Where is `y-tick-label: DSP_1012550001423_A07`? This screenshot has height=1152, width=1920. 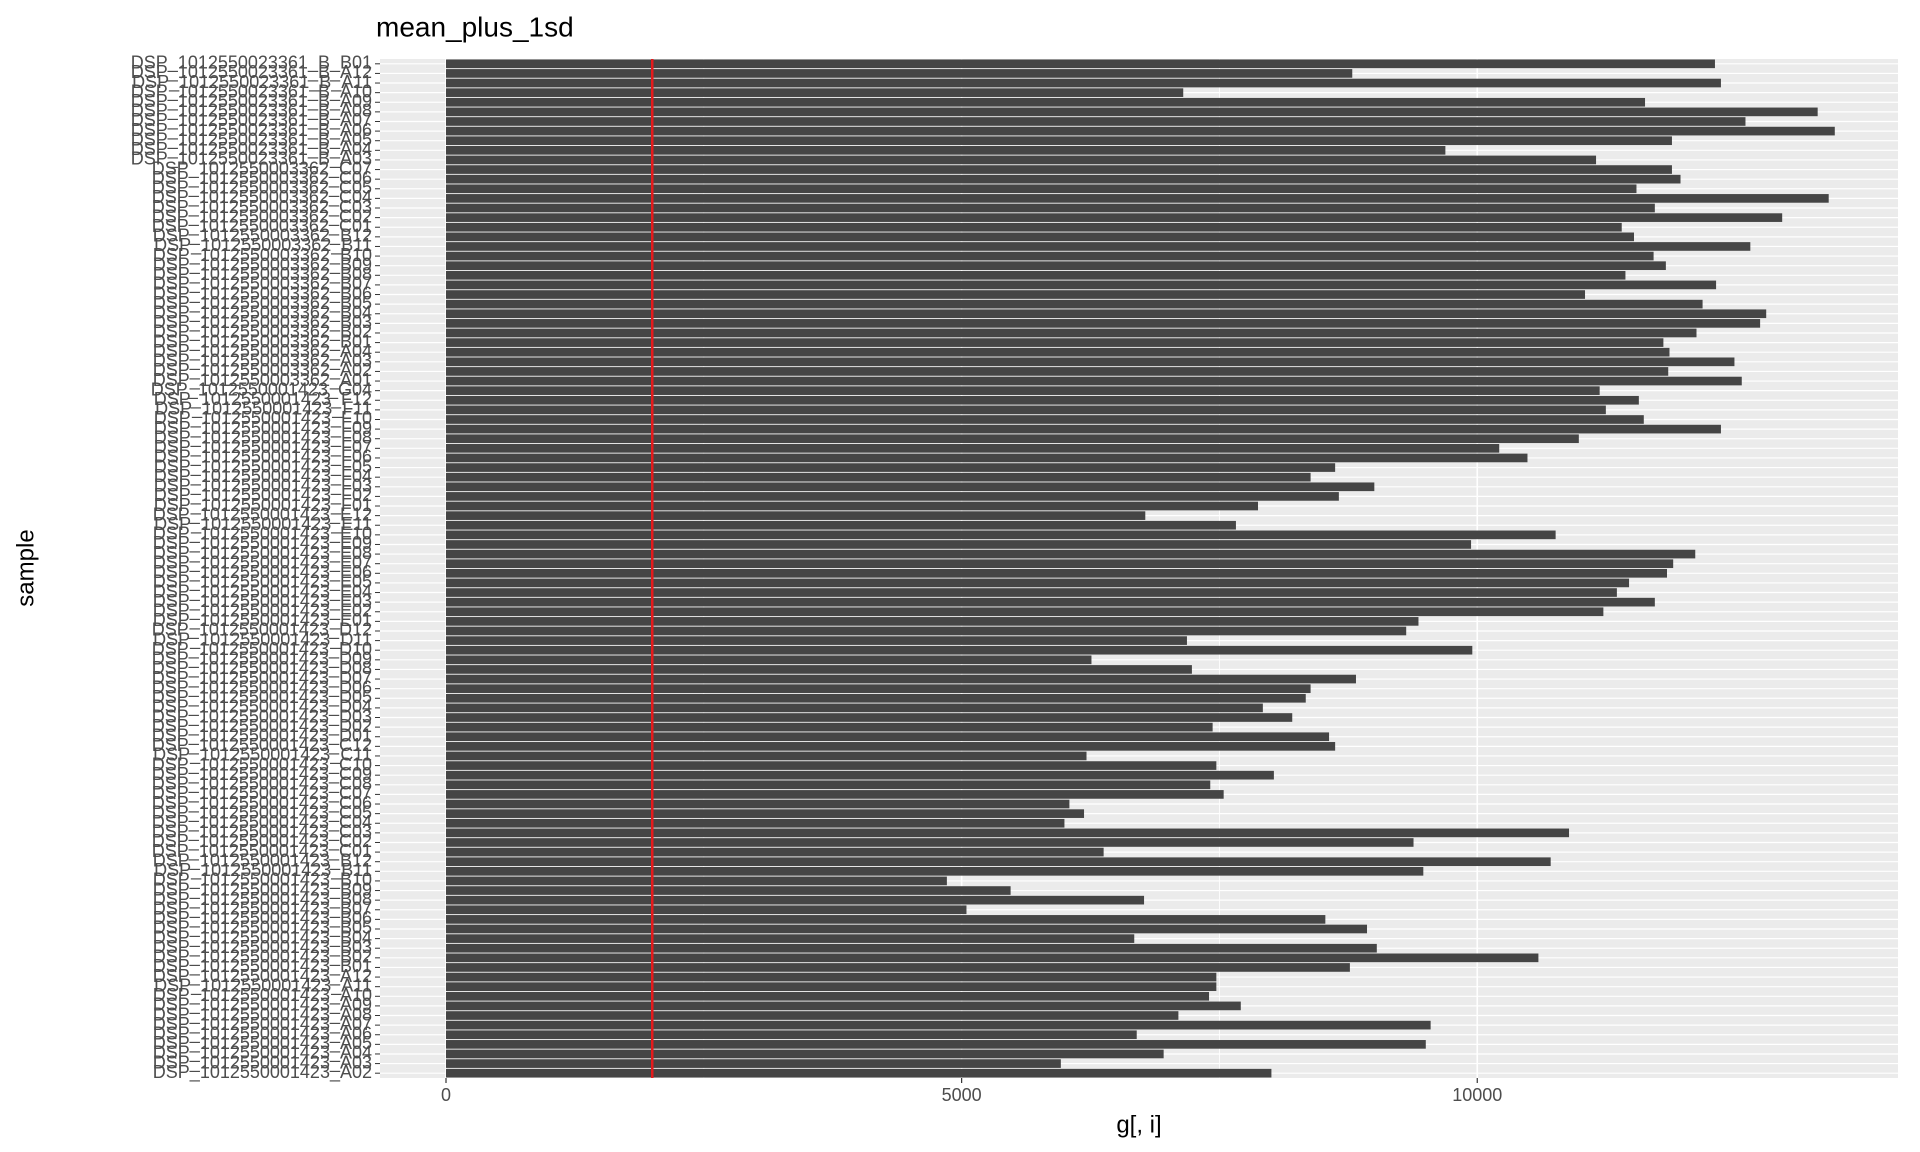
y-tick-label: DSP_1012550001423_A07 is located at coordinates (262, 1024).